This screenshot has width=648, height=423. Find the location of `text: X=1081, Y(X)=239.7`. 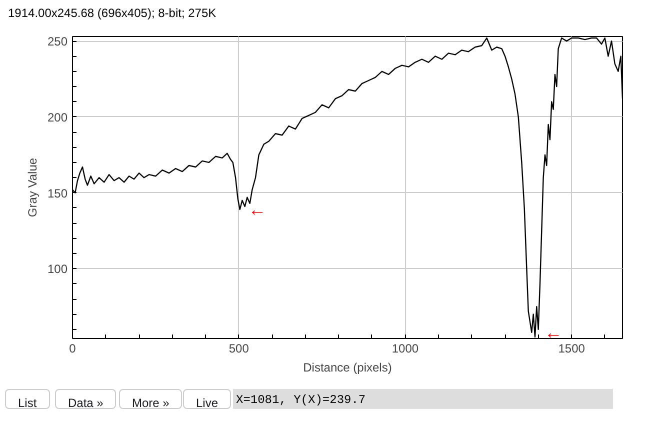

text: X=1081, Y(X)=239.7 is located at coordinates (301, 400).